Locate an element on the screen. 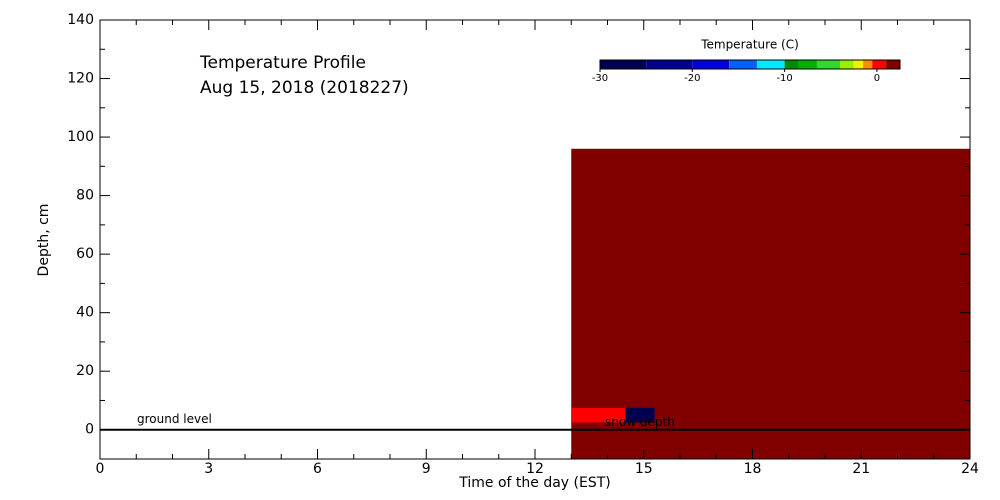  colorbar-tick-label: -10 is located at coordinates (784, 78).